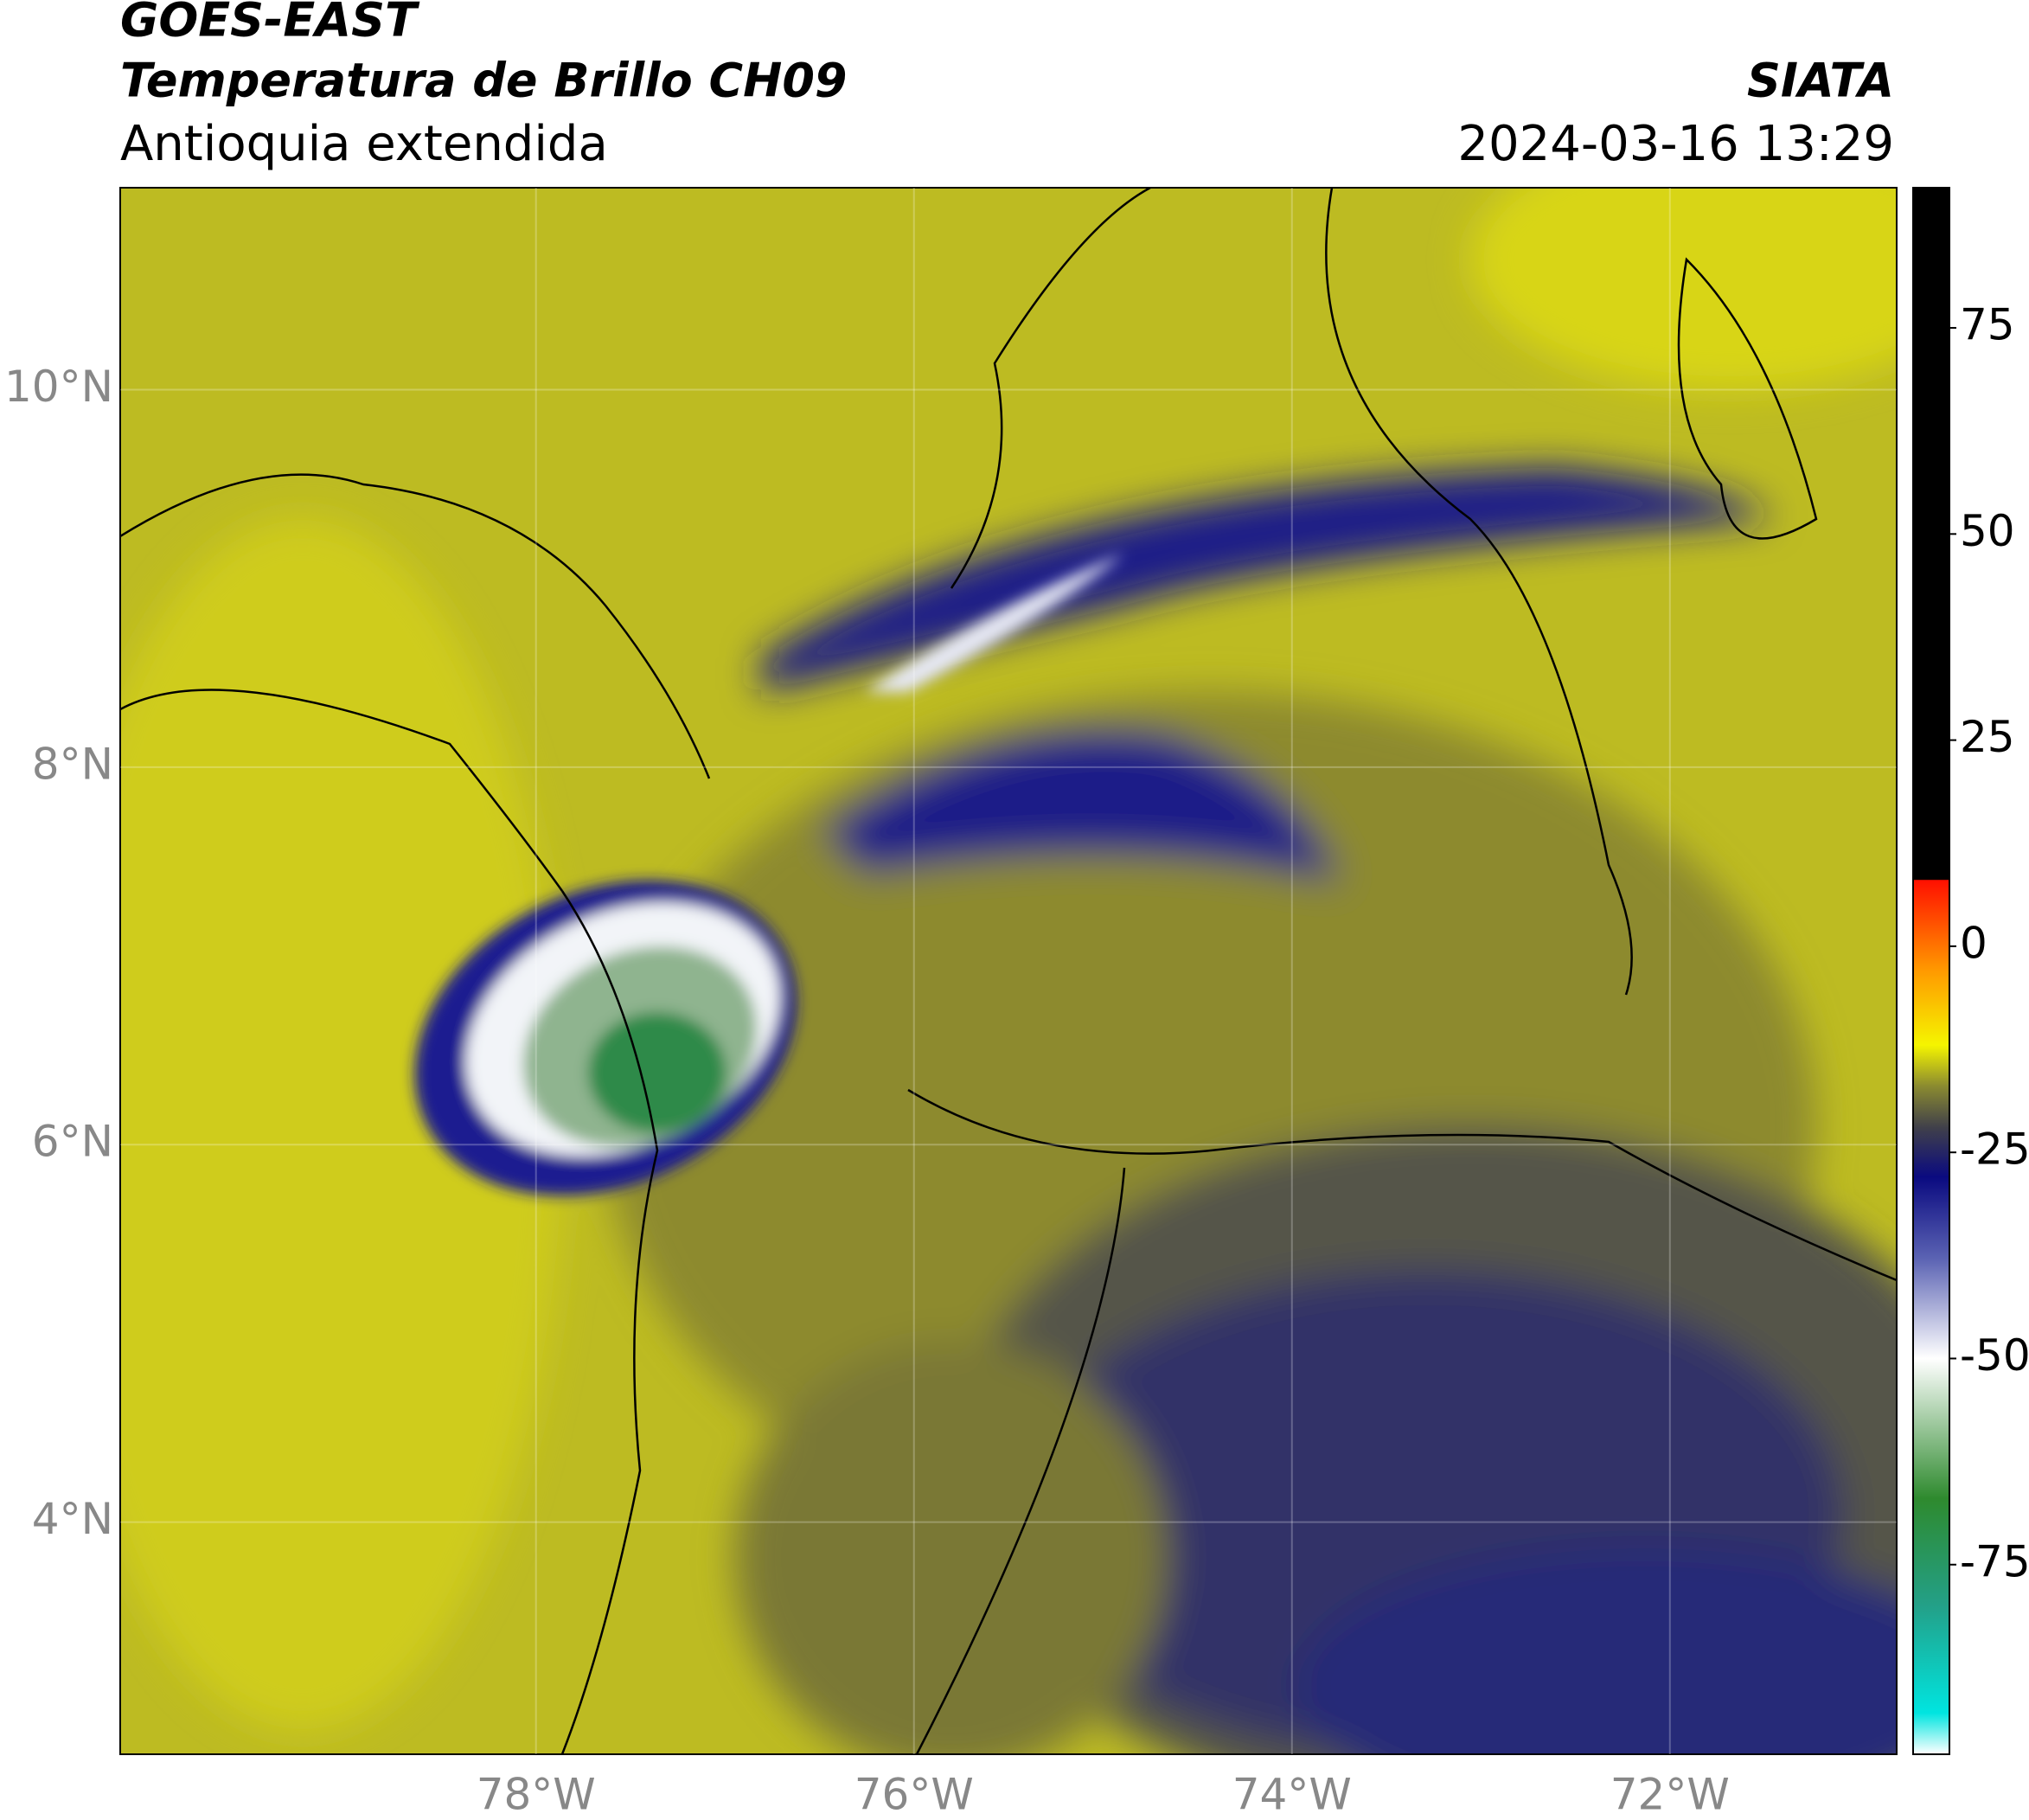 The image size is (2029, 1820). What do you see at coordinates (58, 387) in the screenshot?
I see `lat-tick-label: 10°N` at bounding box center [58, 387].